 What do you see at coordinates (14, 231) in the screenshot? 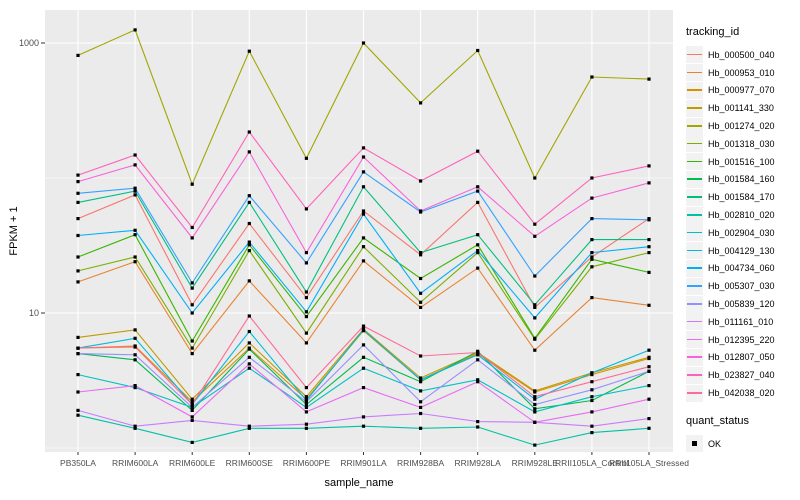
I see `y-axis-title: FPKM + 1` at bounding box center [14, 231].